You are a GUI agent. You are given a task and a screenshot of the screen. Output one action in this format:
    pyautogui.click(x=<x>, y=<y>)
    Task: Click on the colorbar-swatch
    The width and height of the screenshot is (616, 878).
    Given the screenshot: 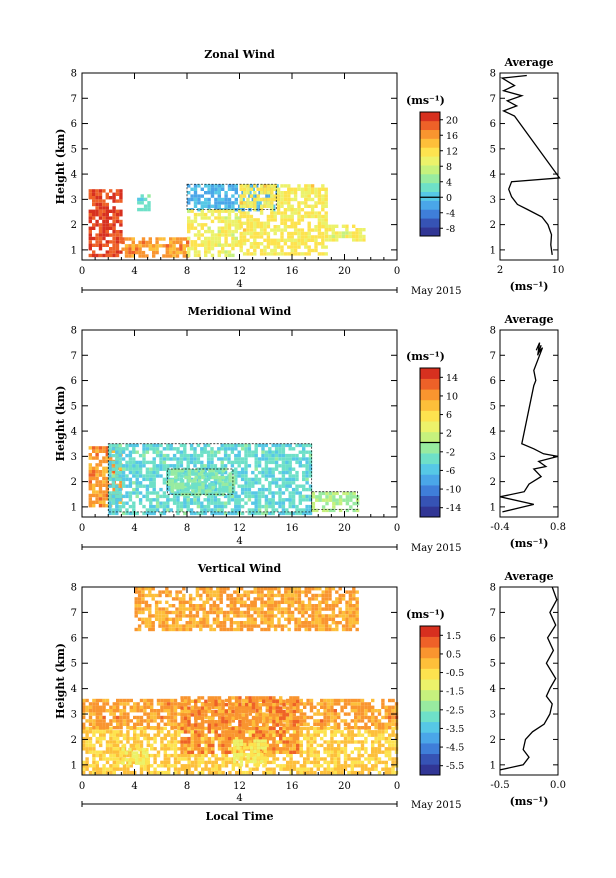 What is the action you would take?
    pyautogui.click(x=430, y=205)
    